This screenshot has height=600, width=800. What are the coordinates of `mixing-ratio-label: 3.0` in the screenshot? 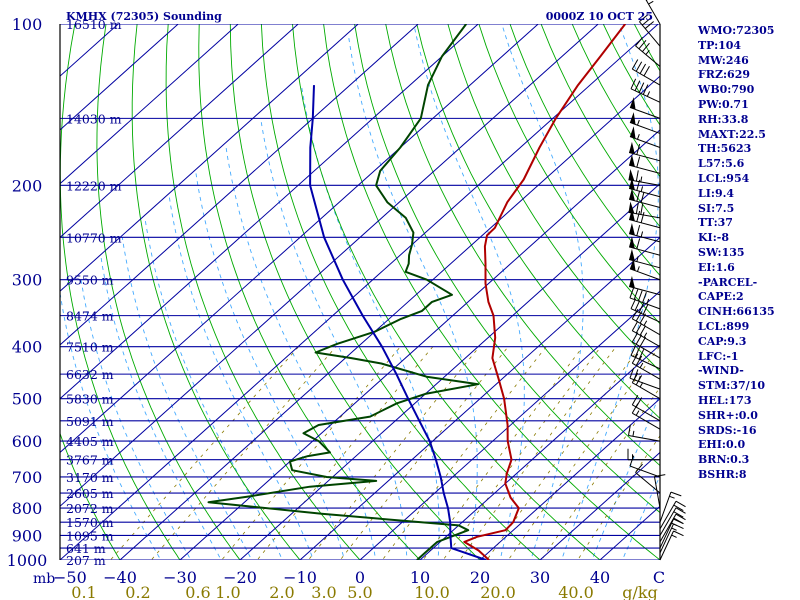 It's located at (323, 591).